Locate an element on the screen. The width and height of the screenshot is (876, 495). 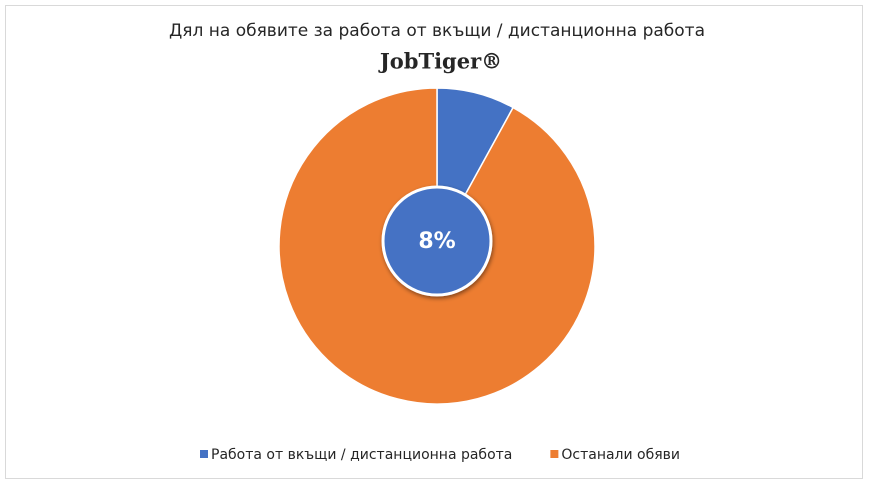
legend-label: Останали обяви is located at coordinates (620, 455).